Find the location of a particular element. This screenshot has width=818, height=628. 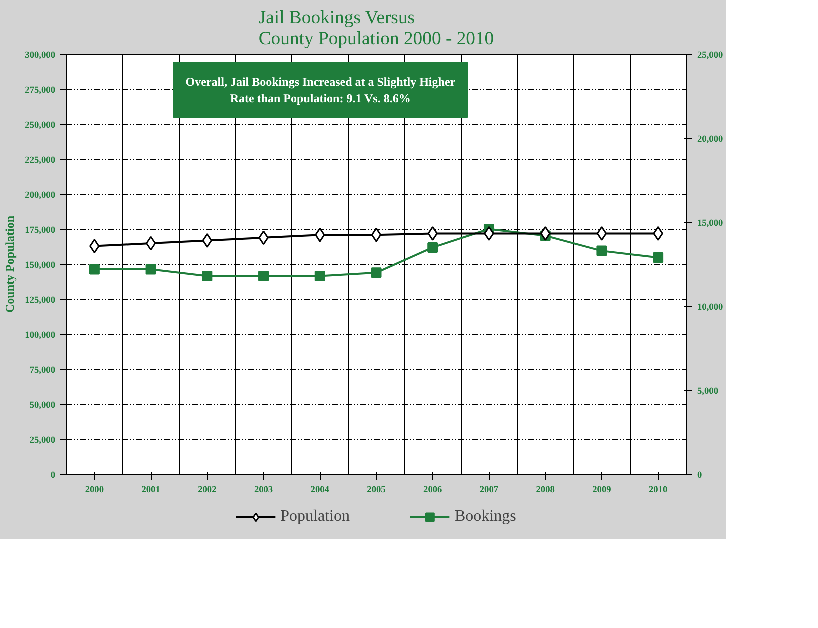

y2-tick-label: 15,000 is located at coordinates (711, 224).